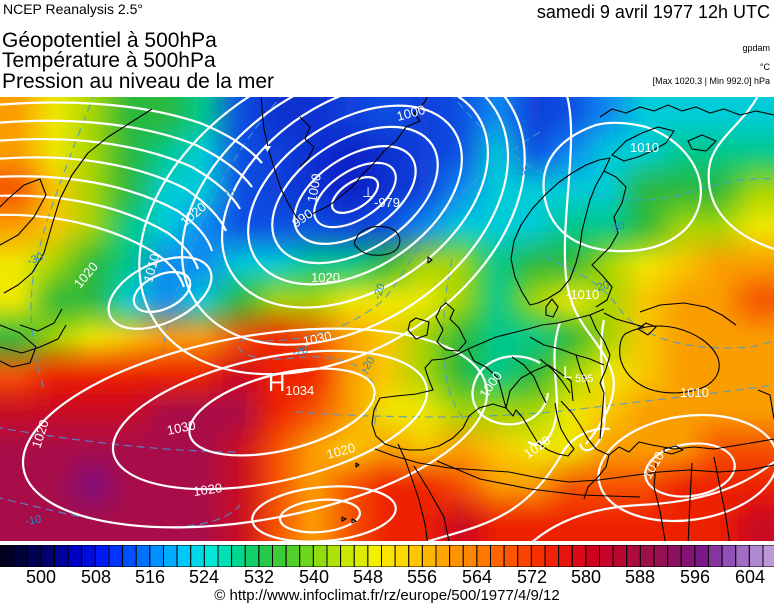 The width and height of the screenshot is (774, 607). What do you see at coordinates (582, 294) in the screenshot?
I see `svg-text: -1010` at bounding box center [582, 294].